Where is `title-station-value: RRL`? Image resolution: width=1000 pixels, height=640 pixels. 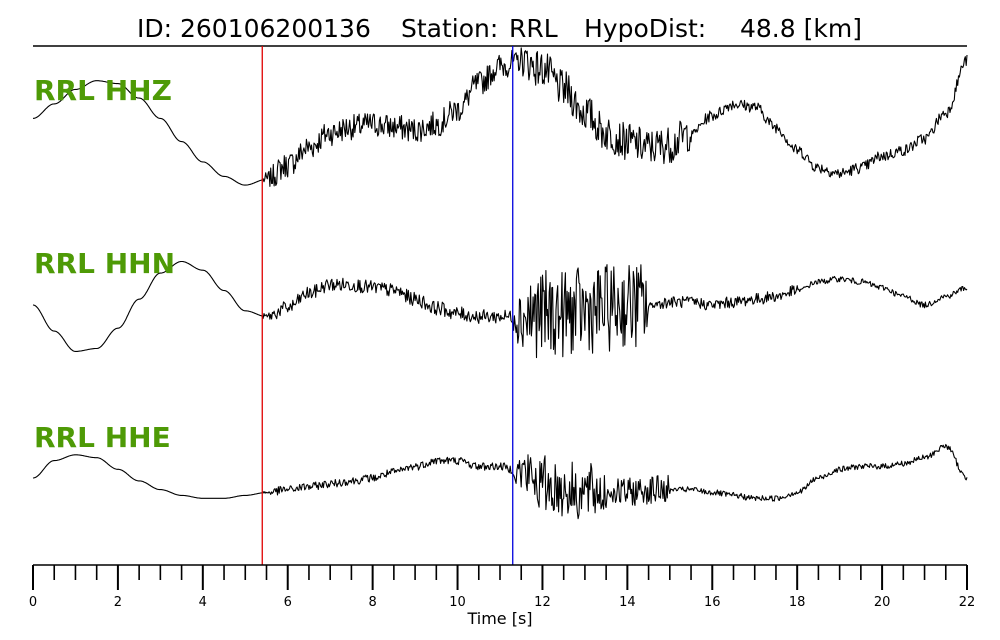 title-station-value: RRL is located at coordinates (533, 28).